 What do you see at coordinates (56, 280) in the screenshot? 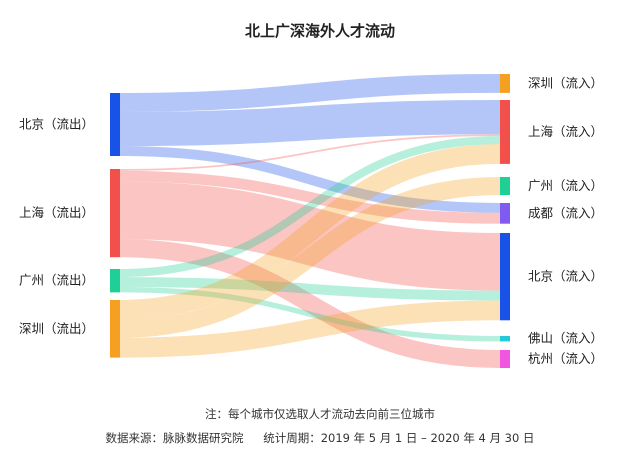
I see `source-label: 广州（流出）` at bounding box center [56, 280].